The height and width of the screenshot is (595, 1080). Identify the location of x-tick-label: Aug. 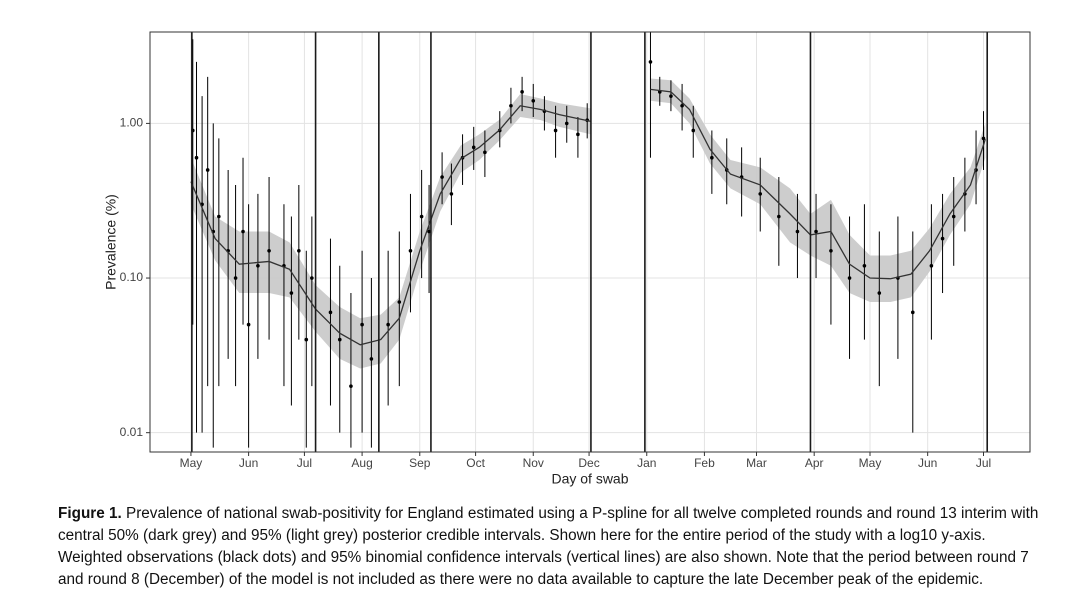
(361, 463).